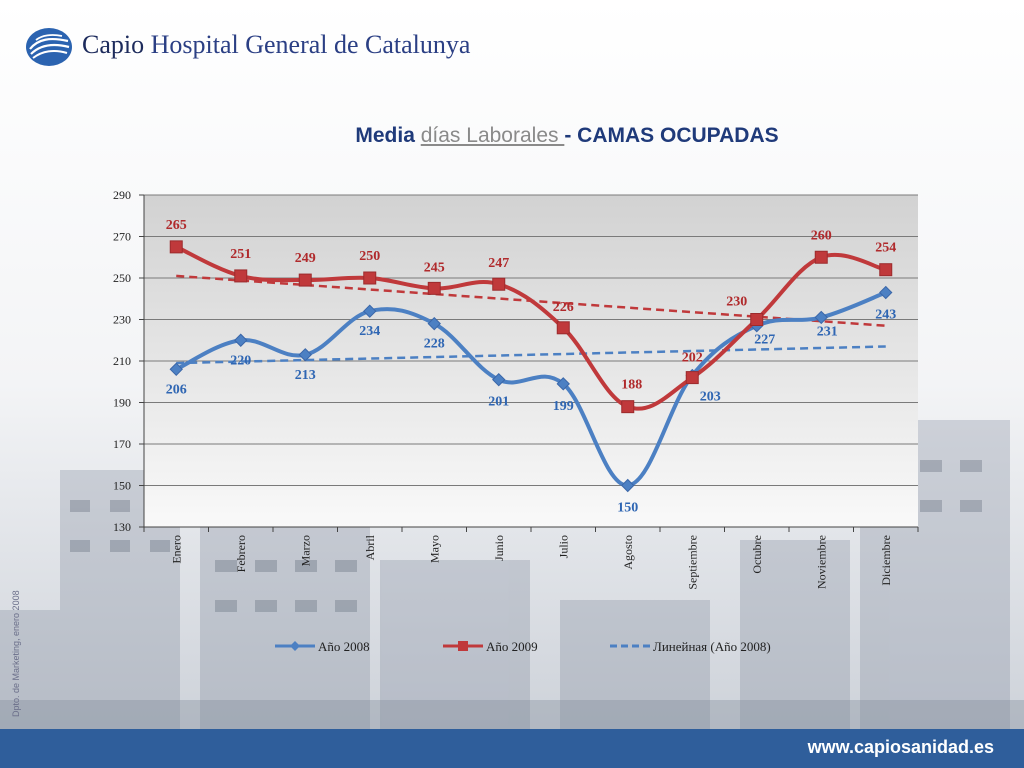 The image size is (1024, 768). I want to click on y-tick-label: 150, so click(122, 486).